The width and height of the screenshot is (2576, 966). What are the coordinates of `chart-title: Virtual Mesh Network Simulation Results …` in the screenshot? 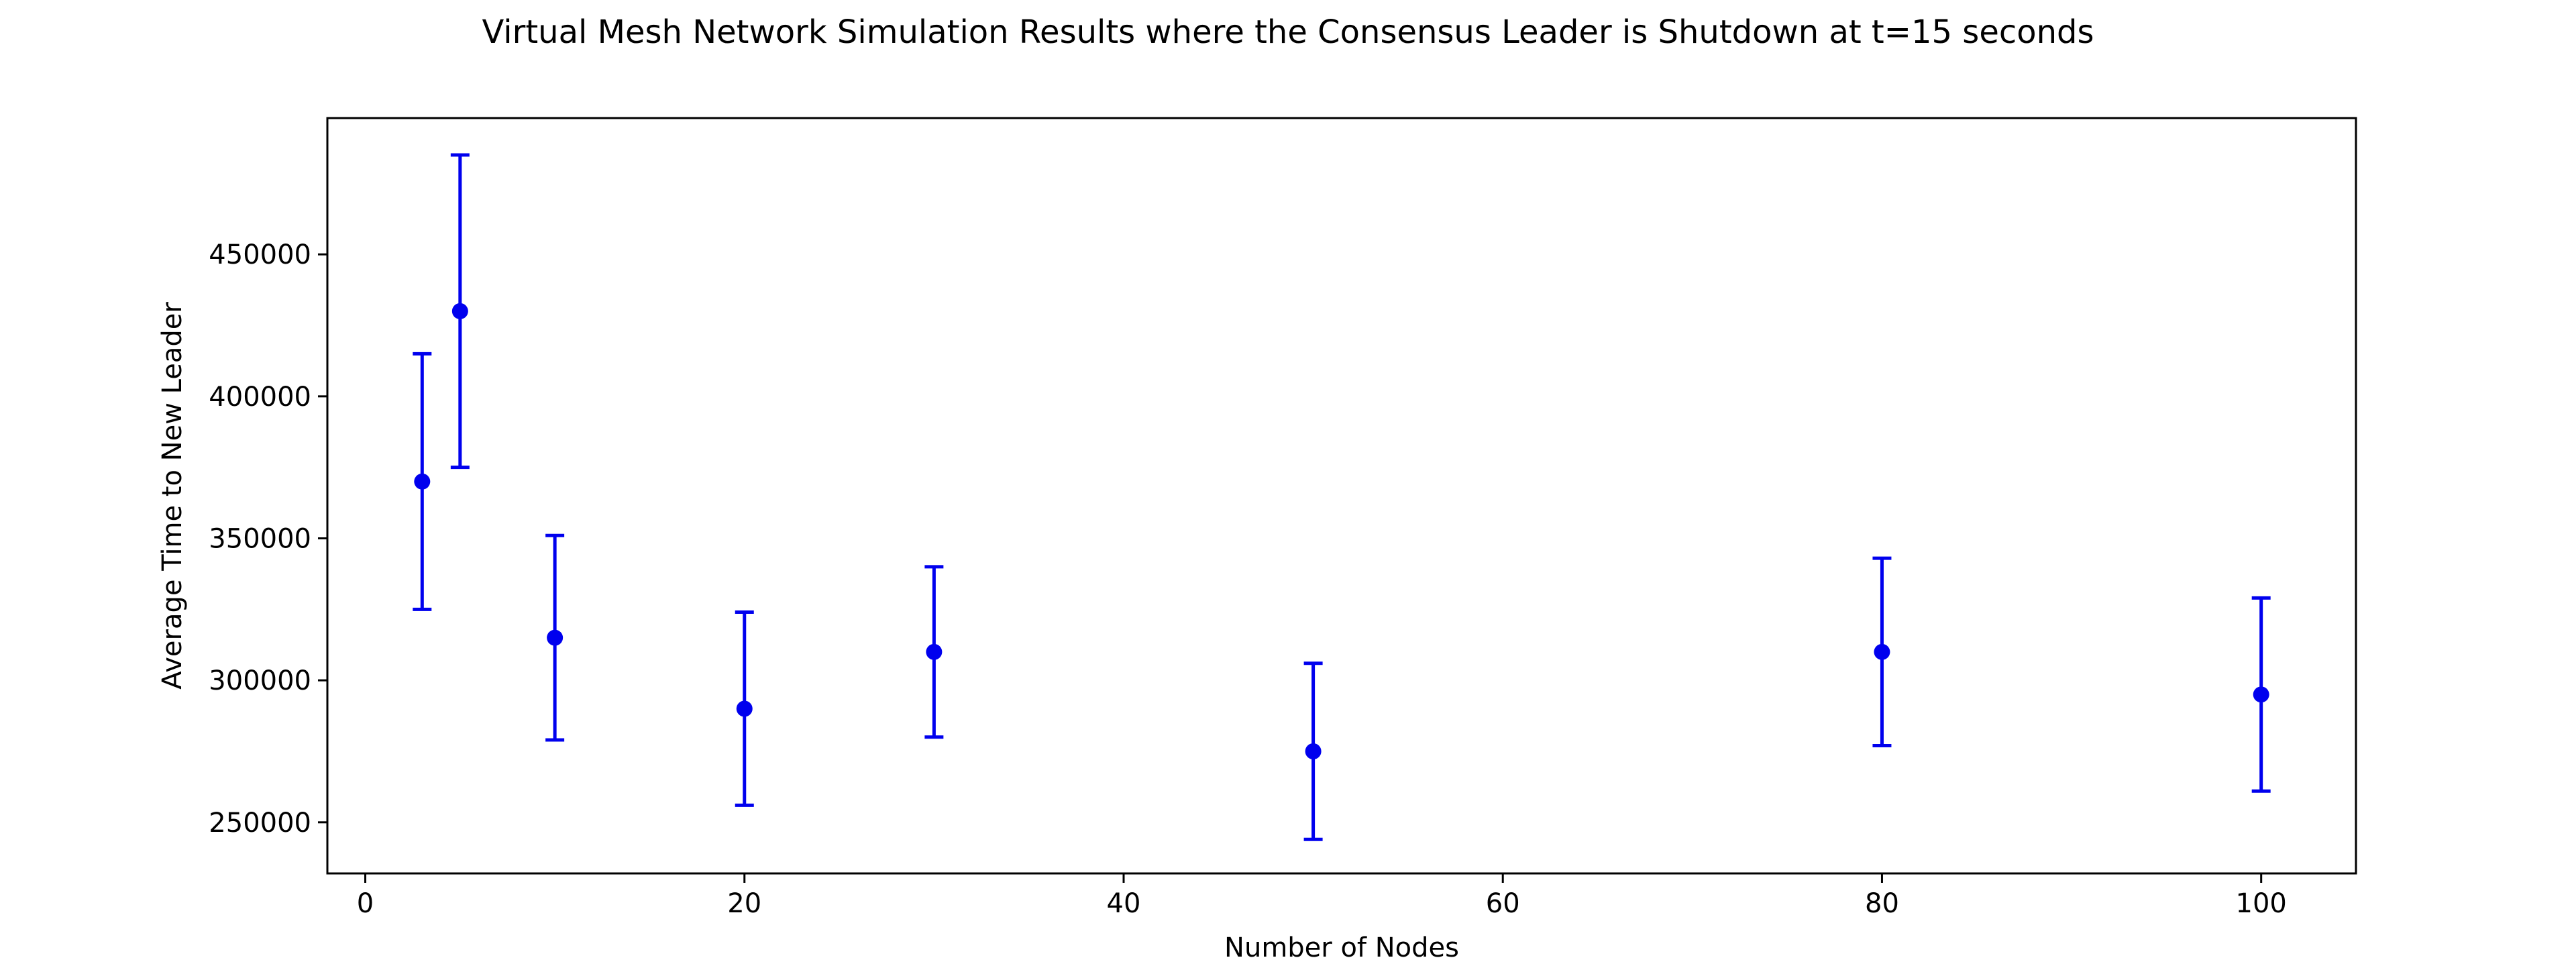 It's located at (1288, 32).